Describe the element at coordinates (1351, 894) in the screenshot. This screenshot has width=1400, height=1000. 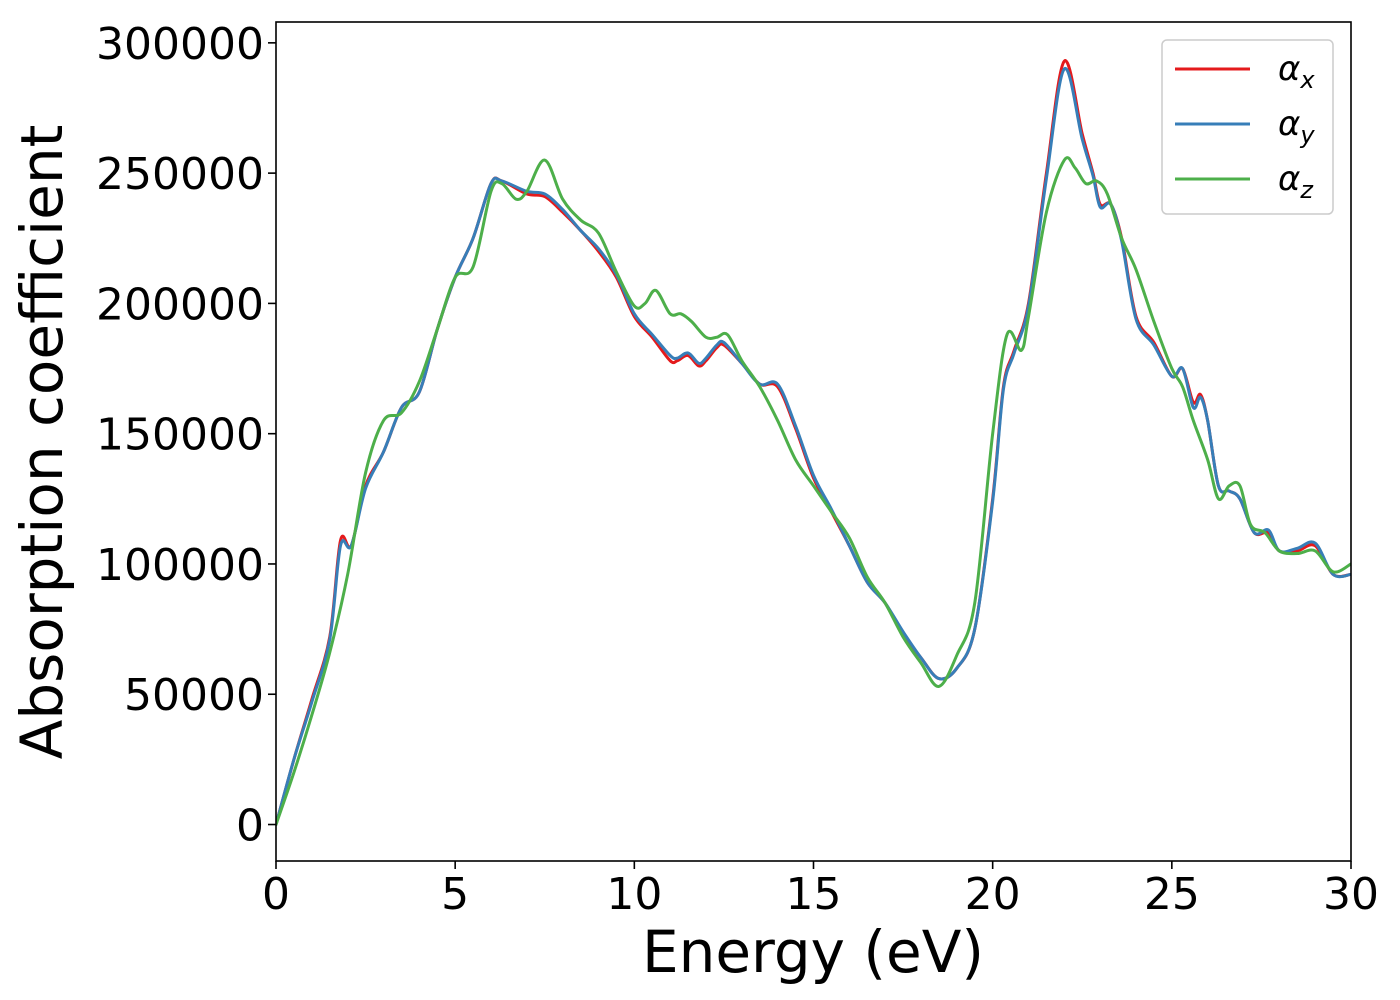
I see `x-tick-label: 30` at that location.